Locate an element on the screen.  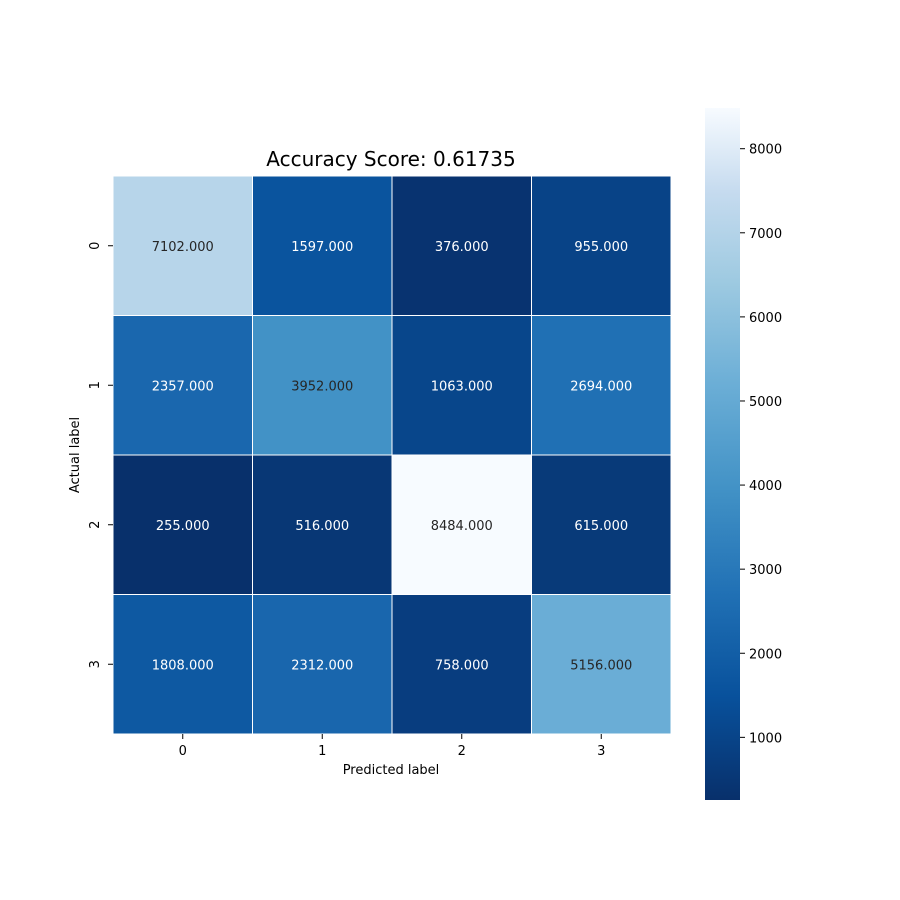
colorbar-tick-label: 2000 is located at coordinates (765, 654).